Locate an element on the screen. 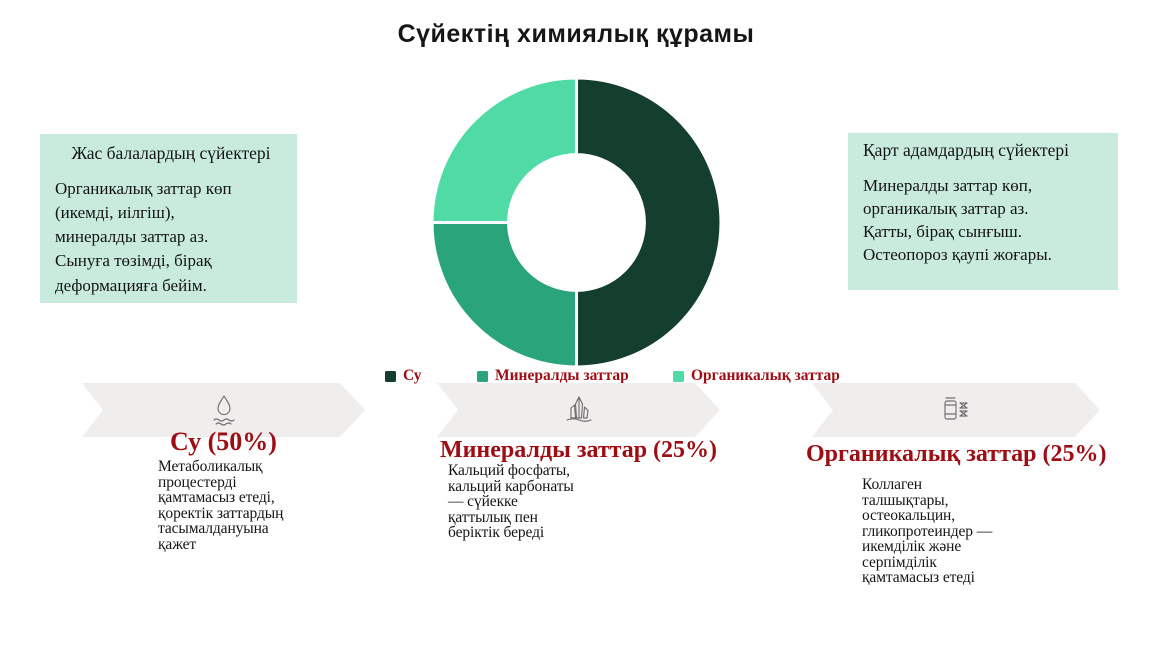  chevron-banner-minerals is located at coordinates (578, 410).